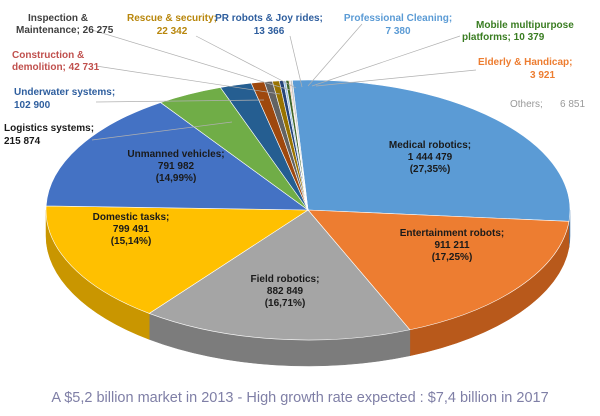  I want to click on slice-label-pct-0: (27,35%), so click(430, 169).